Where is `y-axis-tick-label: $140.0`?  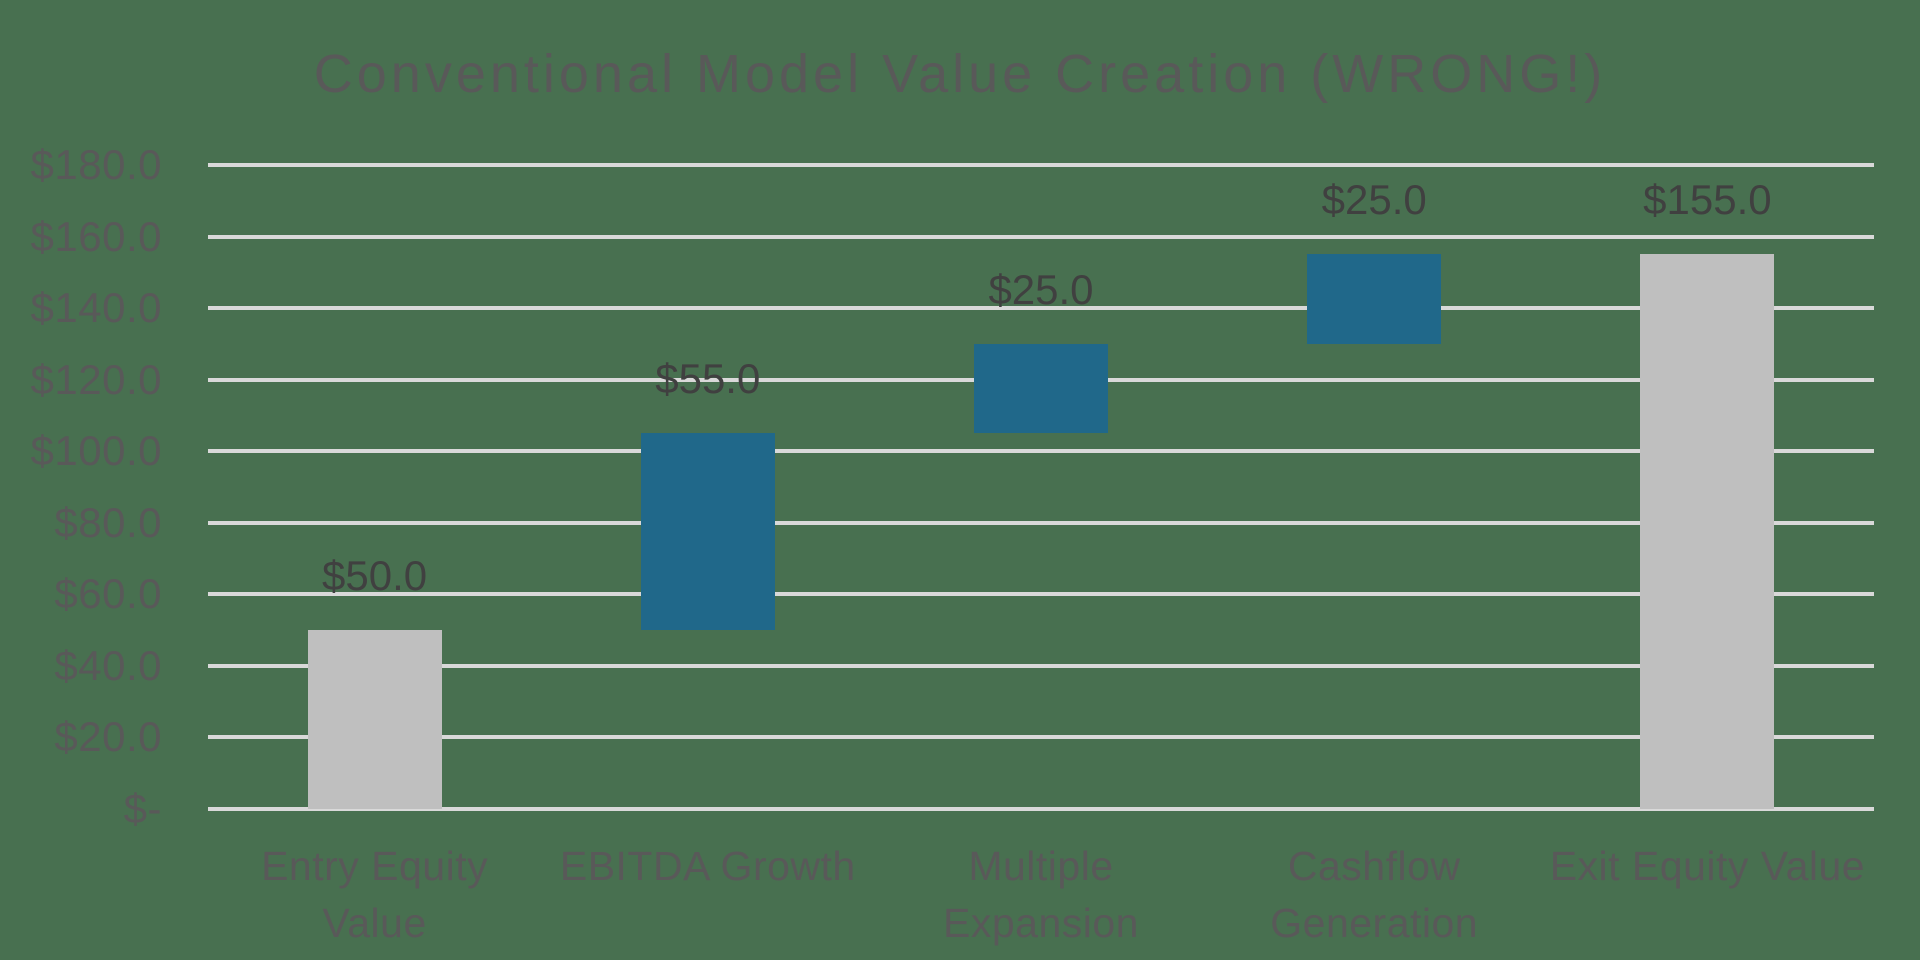
y-axis-tick-label: $140.0 is located at coordinates (96, 308).